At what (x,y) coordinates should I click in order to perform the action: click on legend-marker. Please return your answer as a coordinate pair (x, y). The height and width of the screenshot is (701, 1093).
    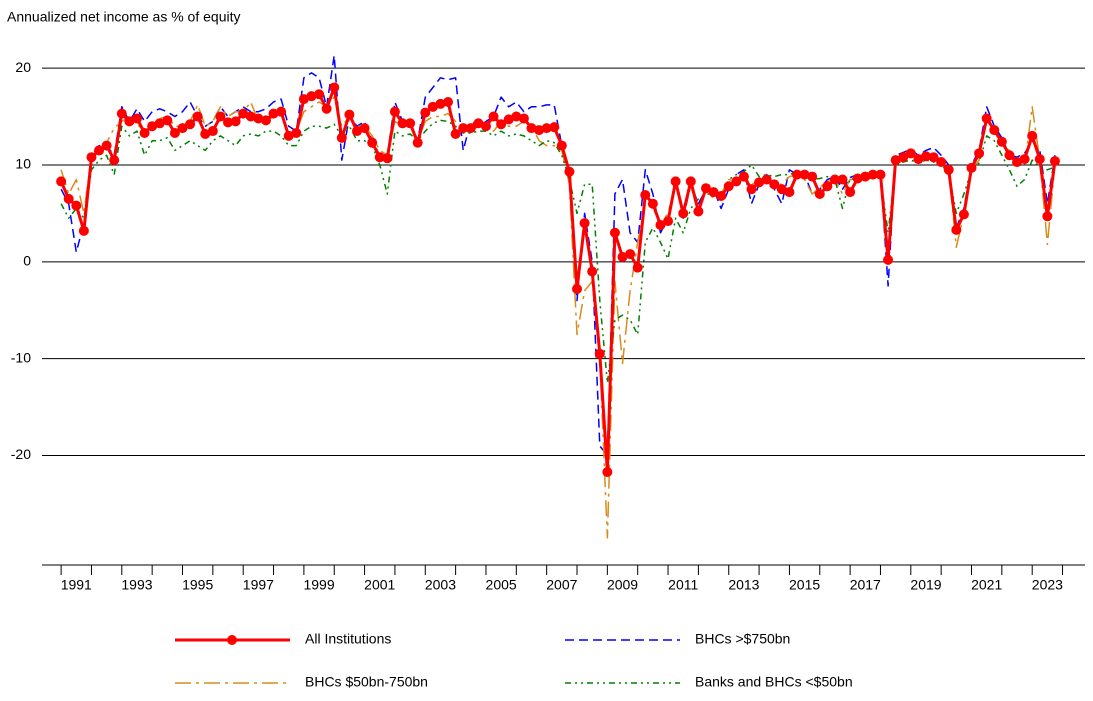
    Looking at the image, I should click on (232, 640).